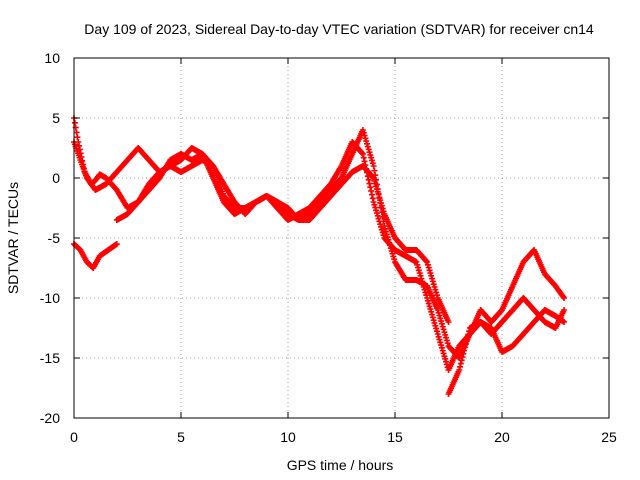 The image size is (640, 480). Describe the element at coordinates (50, 418) in the screenshot. I see `y-tick-label: -20` at that location.